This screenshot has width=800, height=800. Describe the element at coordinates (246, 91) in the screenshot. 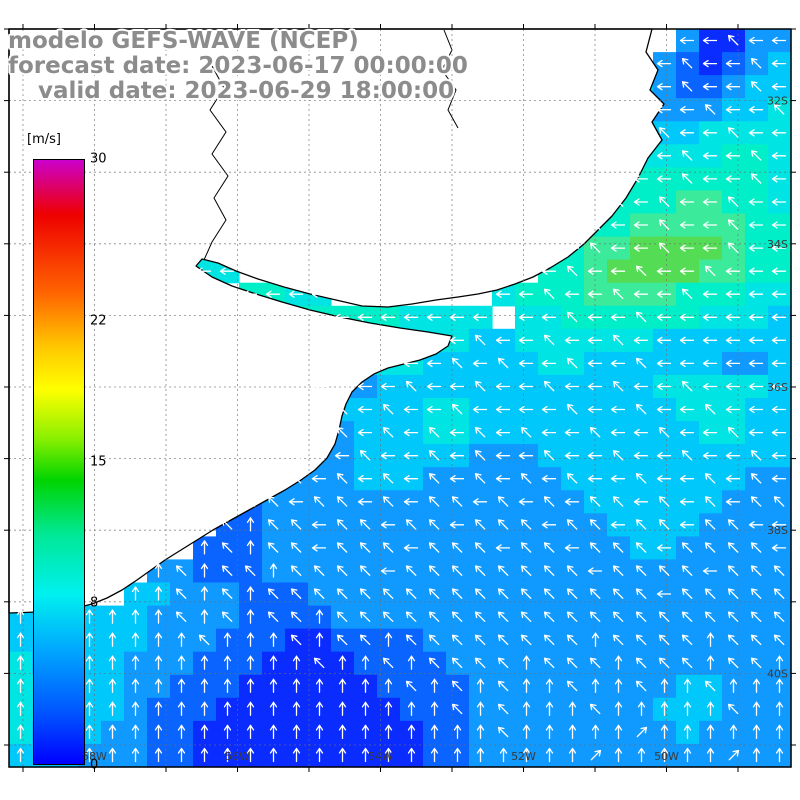

I see `valid-date-label: valid date: 2023-06-29 18:00:00` at that location.